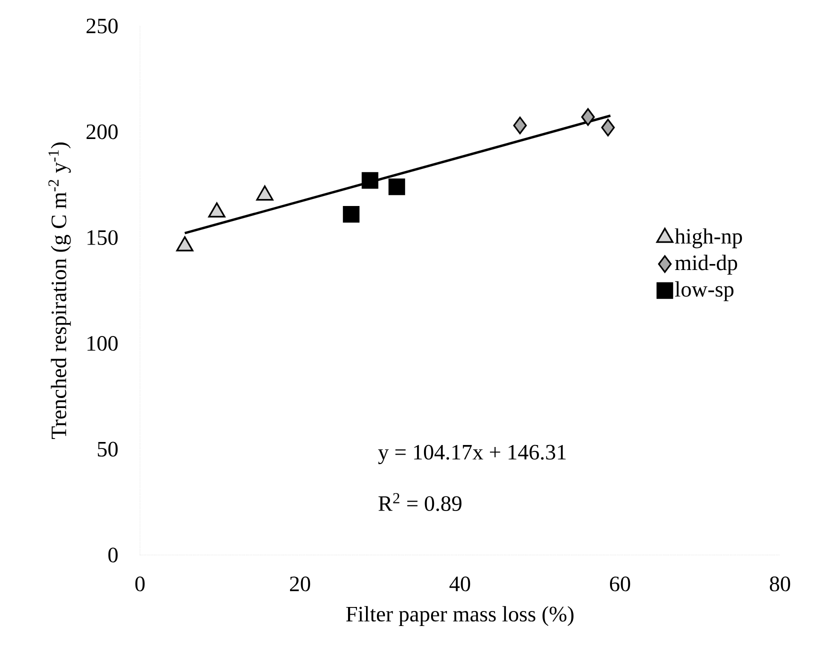 The width and height of the screenshot is (820, 660). What do you see at coordinates (108, 449) in the screenshot?
I see `y-tick-label: 50` at bounding box center [108, 449].